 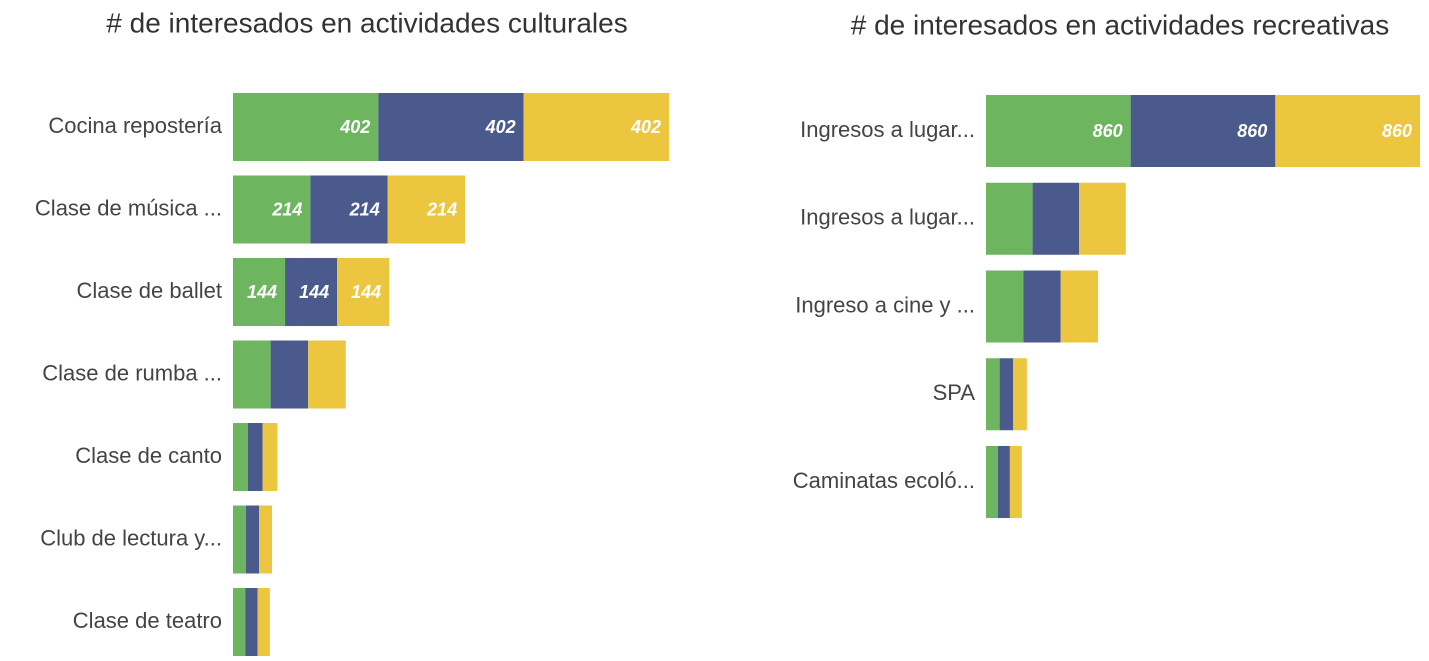 I want to click on category-label: Cocina repostería, so click(x=135, y=125).